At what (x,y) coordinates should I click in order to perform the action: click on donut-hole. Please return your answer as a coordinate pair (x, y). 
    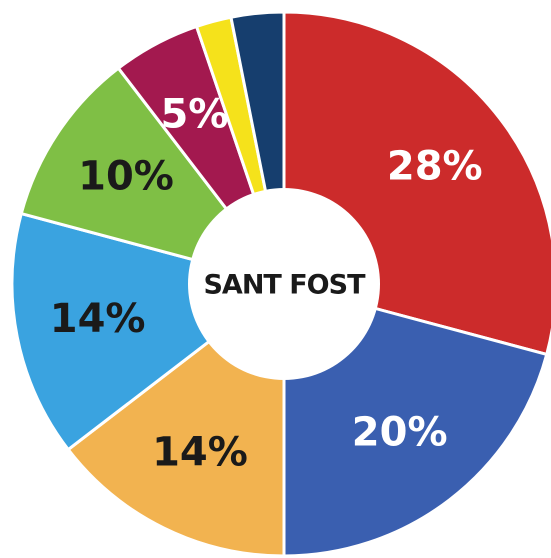
    Looking at the image, I should click on (284, 284).